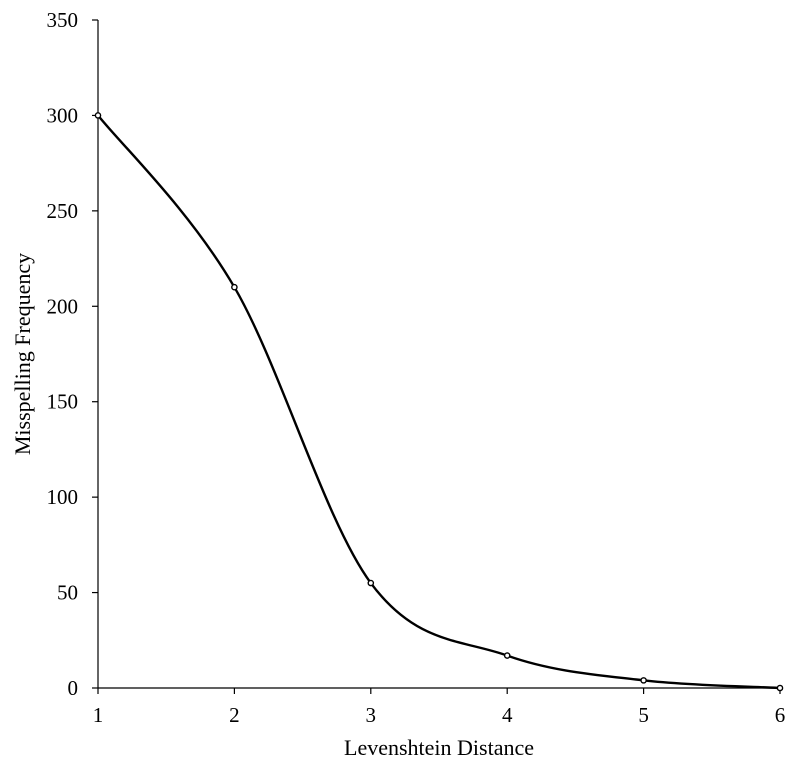  What do you see at coordinates (63, 306) in the screenshot?
I see `y-tick-label: 200` at bounding box center [63, 306].